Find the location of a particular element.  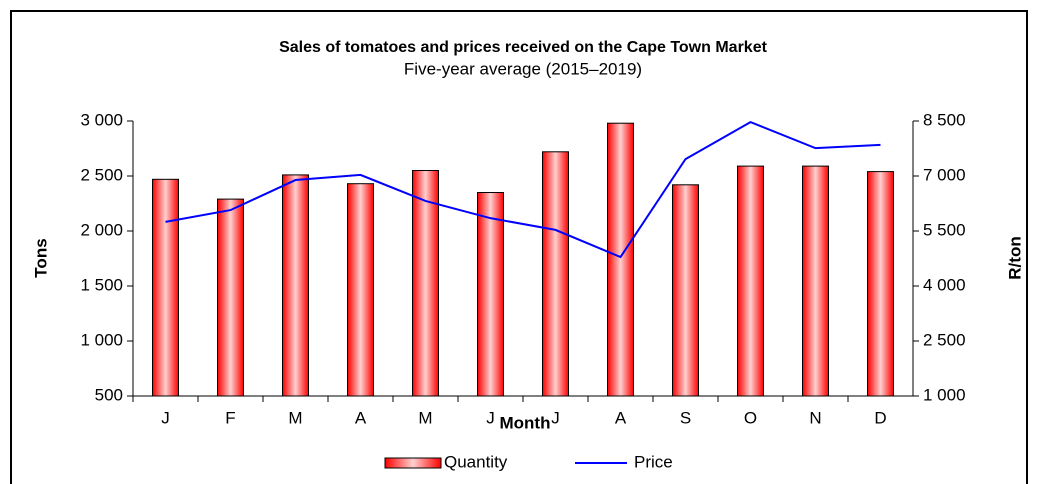

y2-tick-label: 7 000 is located at coordinates (944, 174).